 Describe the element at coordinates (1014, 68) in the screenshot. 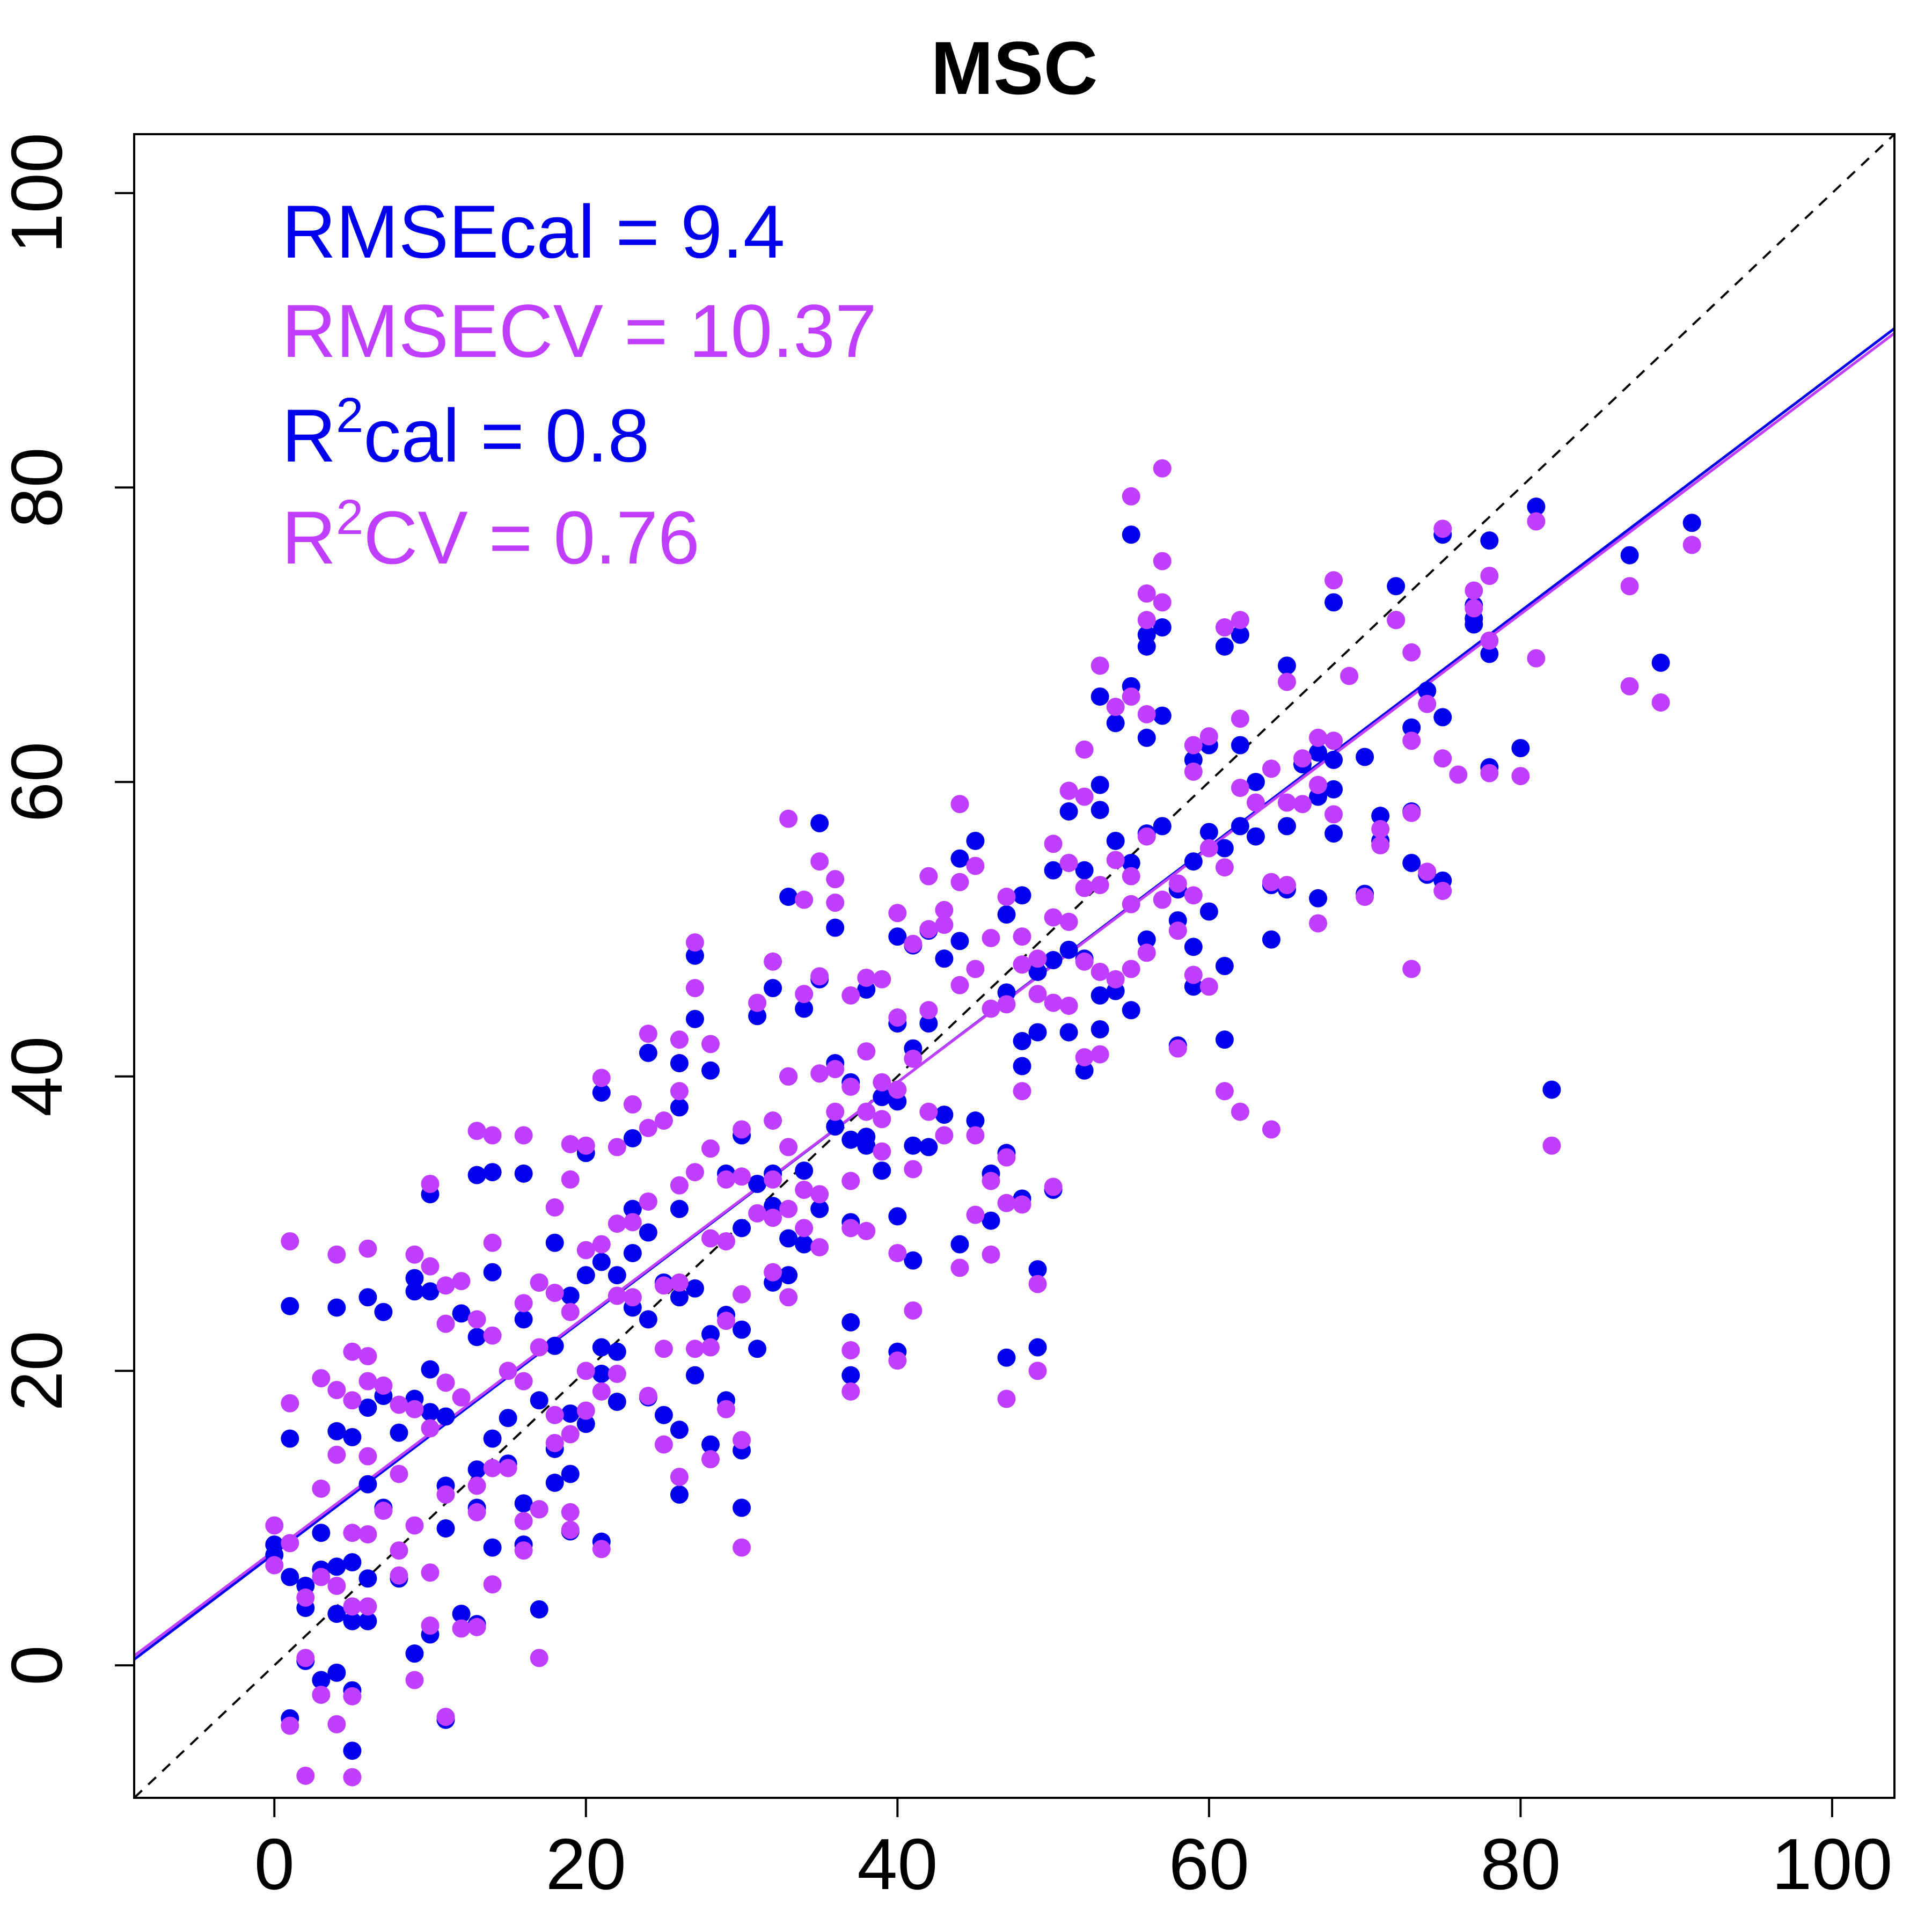

I see `chart-title: MSC` at that location.